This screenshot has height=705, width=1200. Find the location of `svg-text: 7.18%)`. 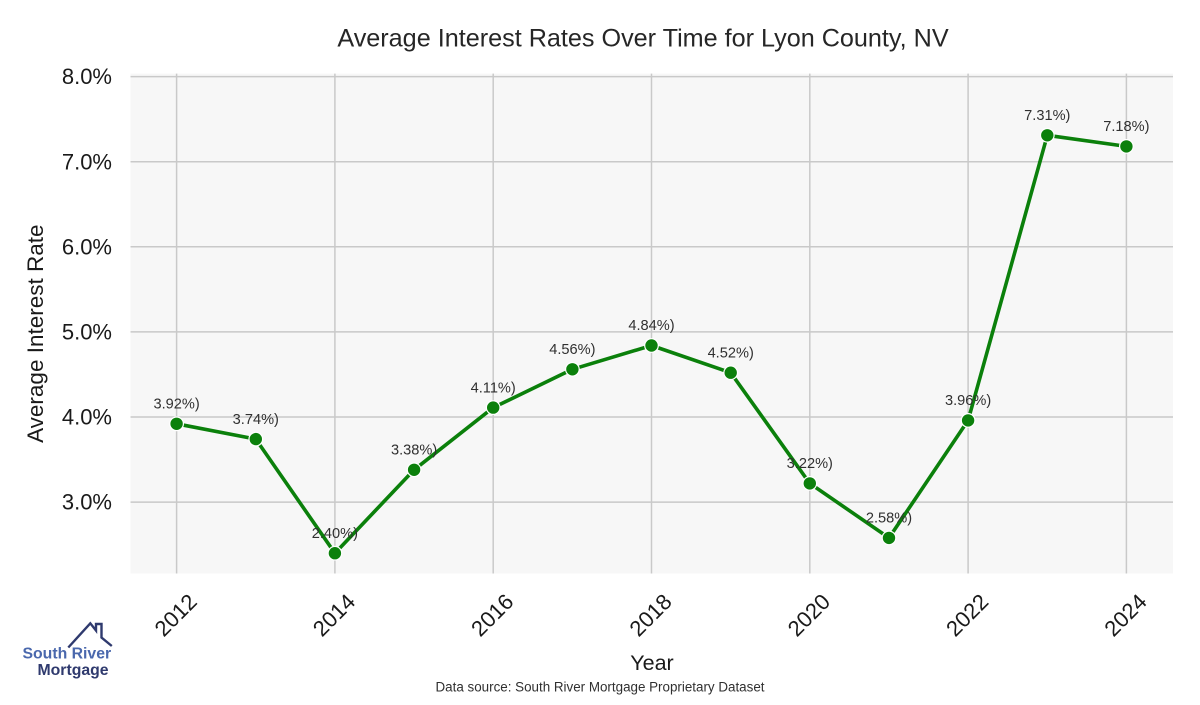

svg-text: 7.18%) is located at coordinates (1126, 127).